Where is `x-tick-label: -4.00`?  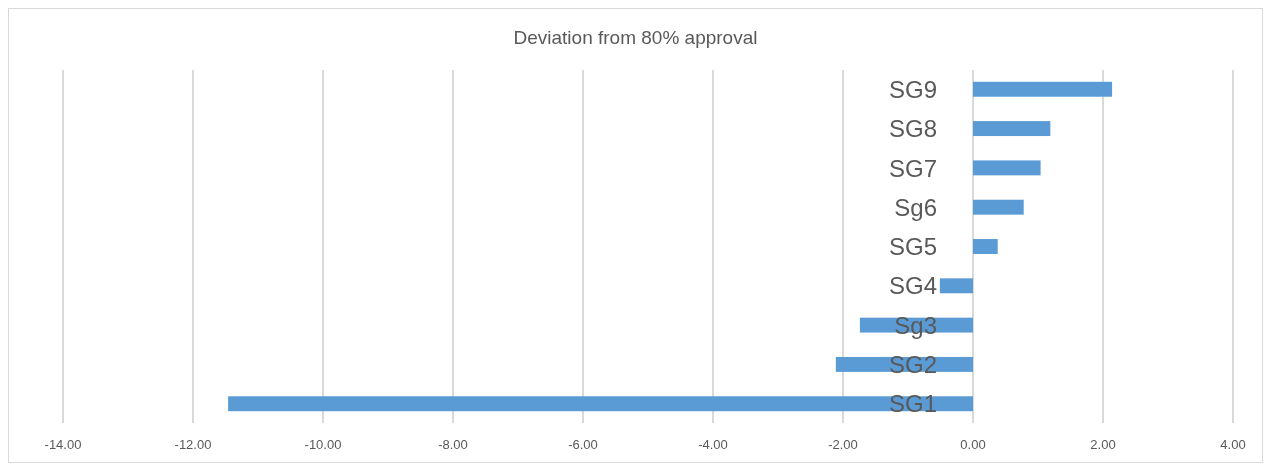
x-tick-label: -4.00 is located at coordinates (713, 444).